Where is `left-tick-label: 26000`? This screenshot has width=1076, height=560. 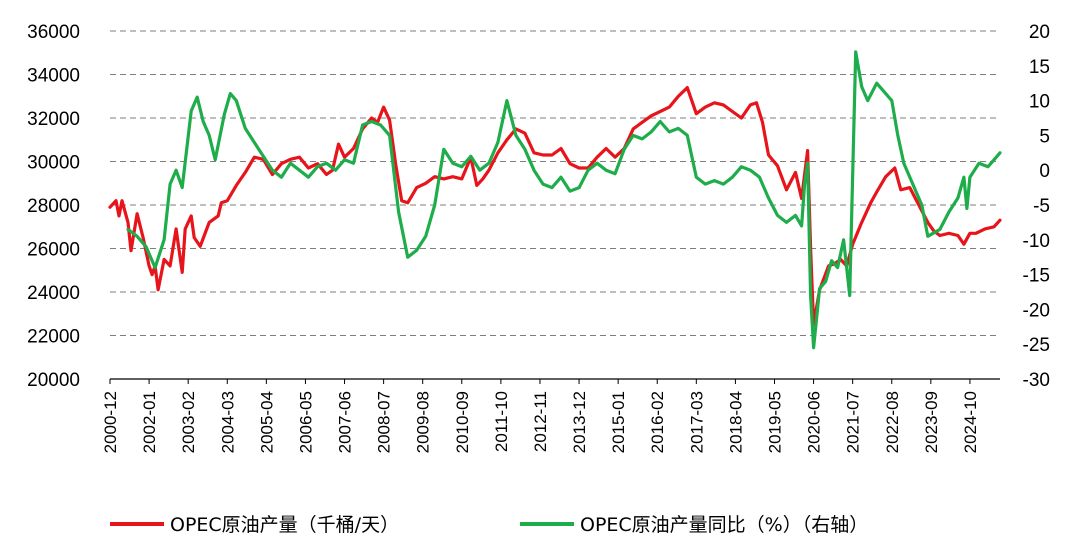 left-tick-label: 26000 is located at coordinates (53, 250).